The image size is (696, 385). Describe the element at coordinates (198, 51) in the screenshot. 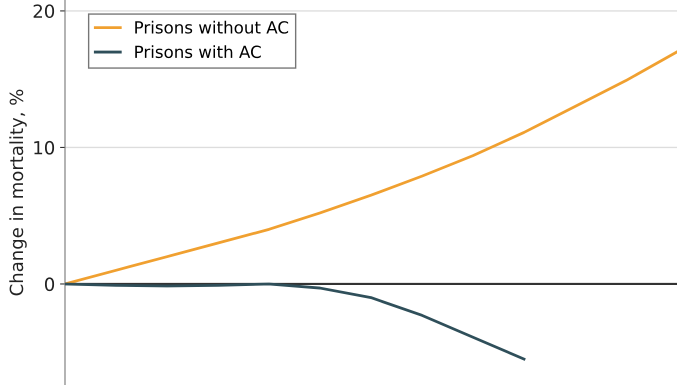

I see `legend-label: Prisons with AC` at that location.